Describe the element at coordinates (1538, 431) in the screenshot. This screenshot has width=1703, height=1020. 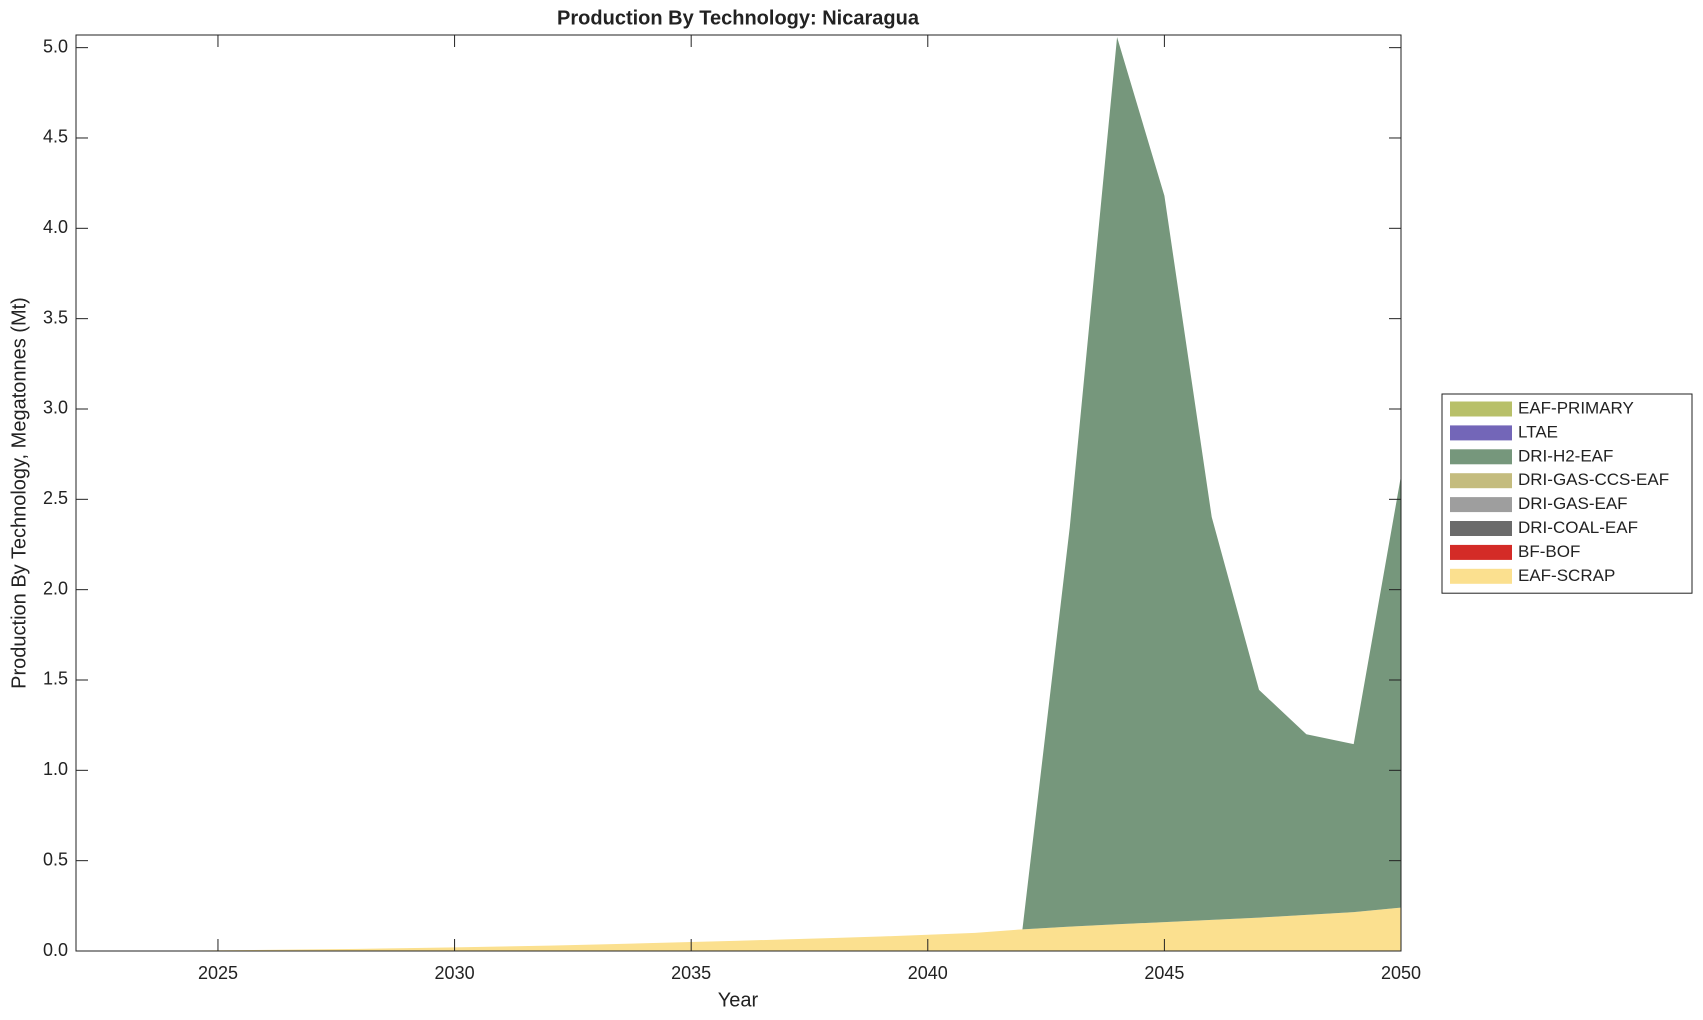
I see `legend-label: LTAE` at that location.